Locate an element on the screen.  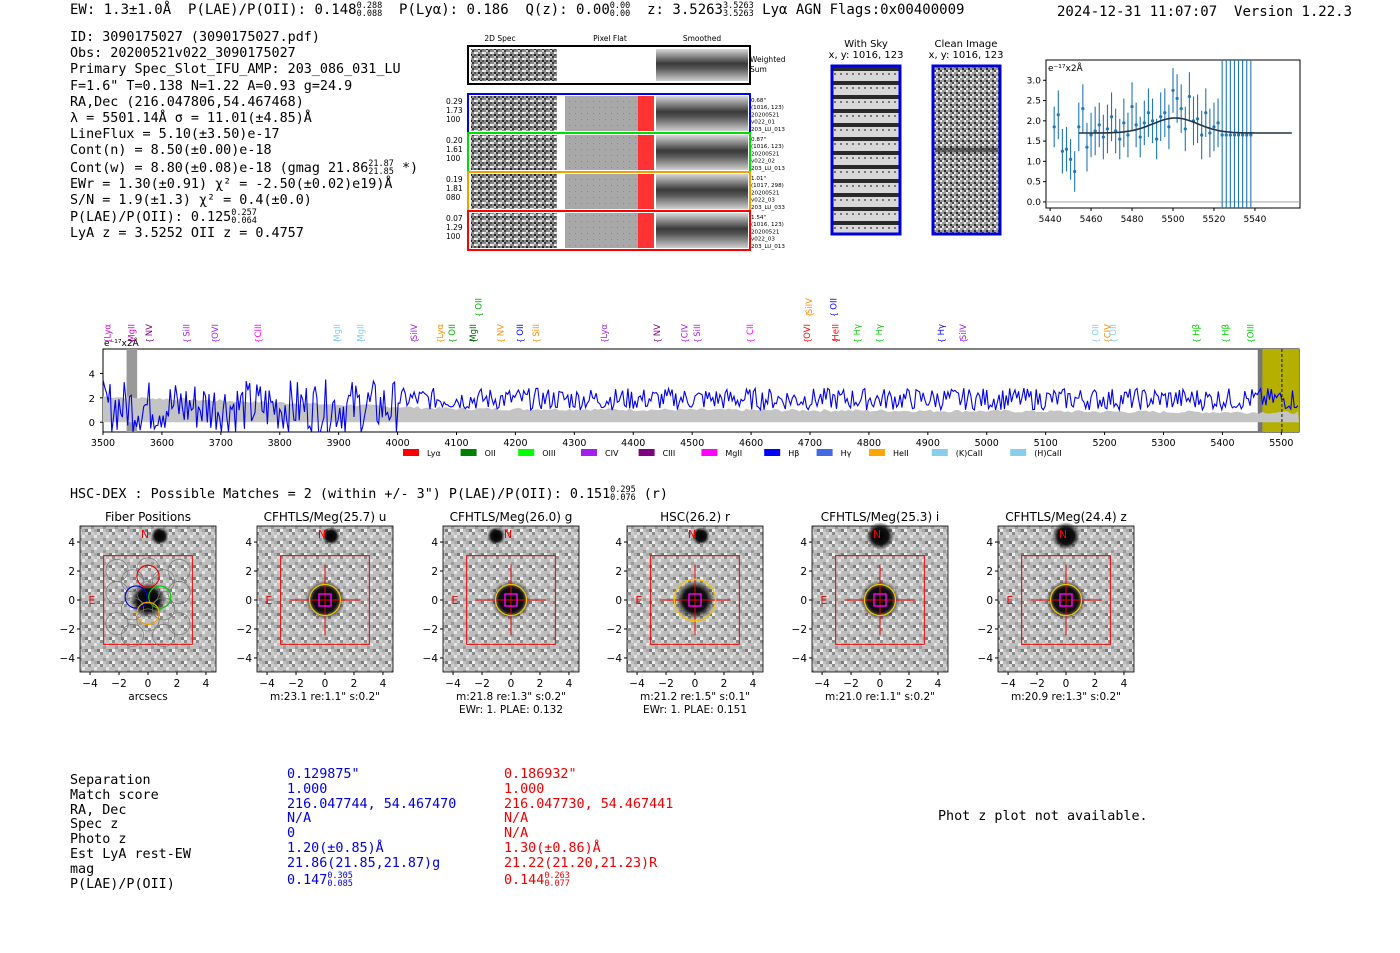
header-plae: P(LAE)/P(OII): 0.148 is located at coordinates (272, 10).